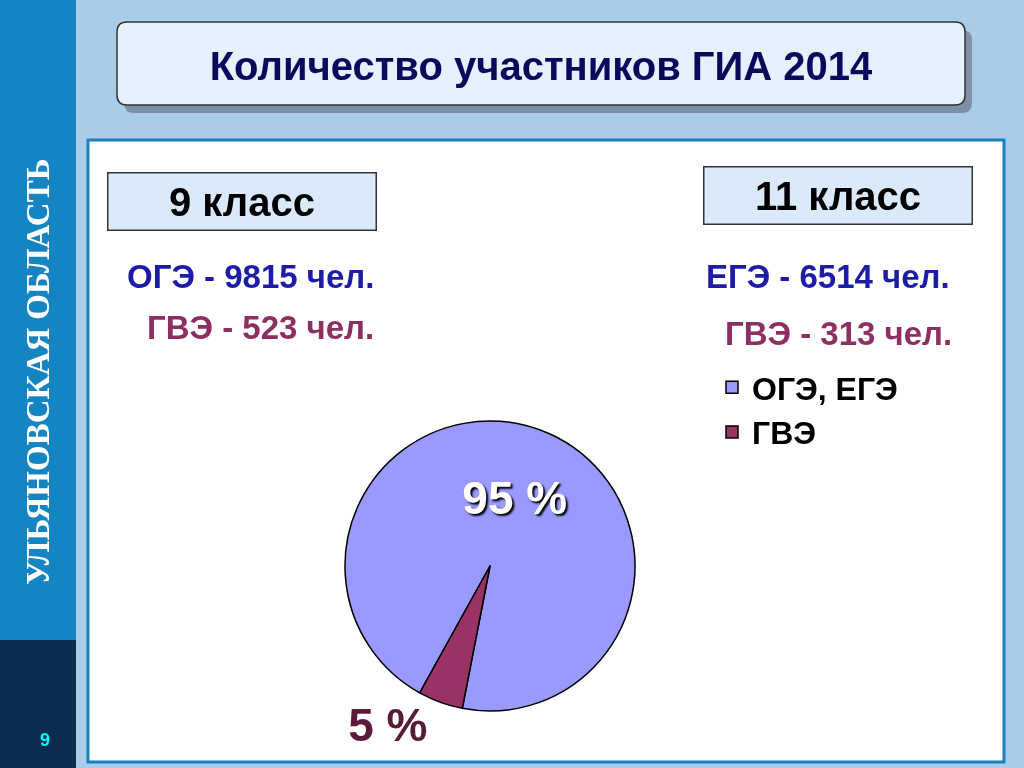  I want to click on text: 11 класс, so click(838, 195).